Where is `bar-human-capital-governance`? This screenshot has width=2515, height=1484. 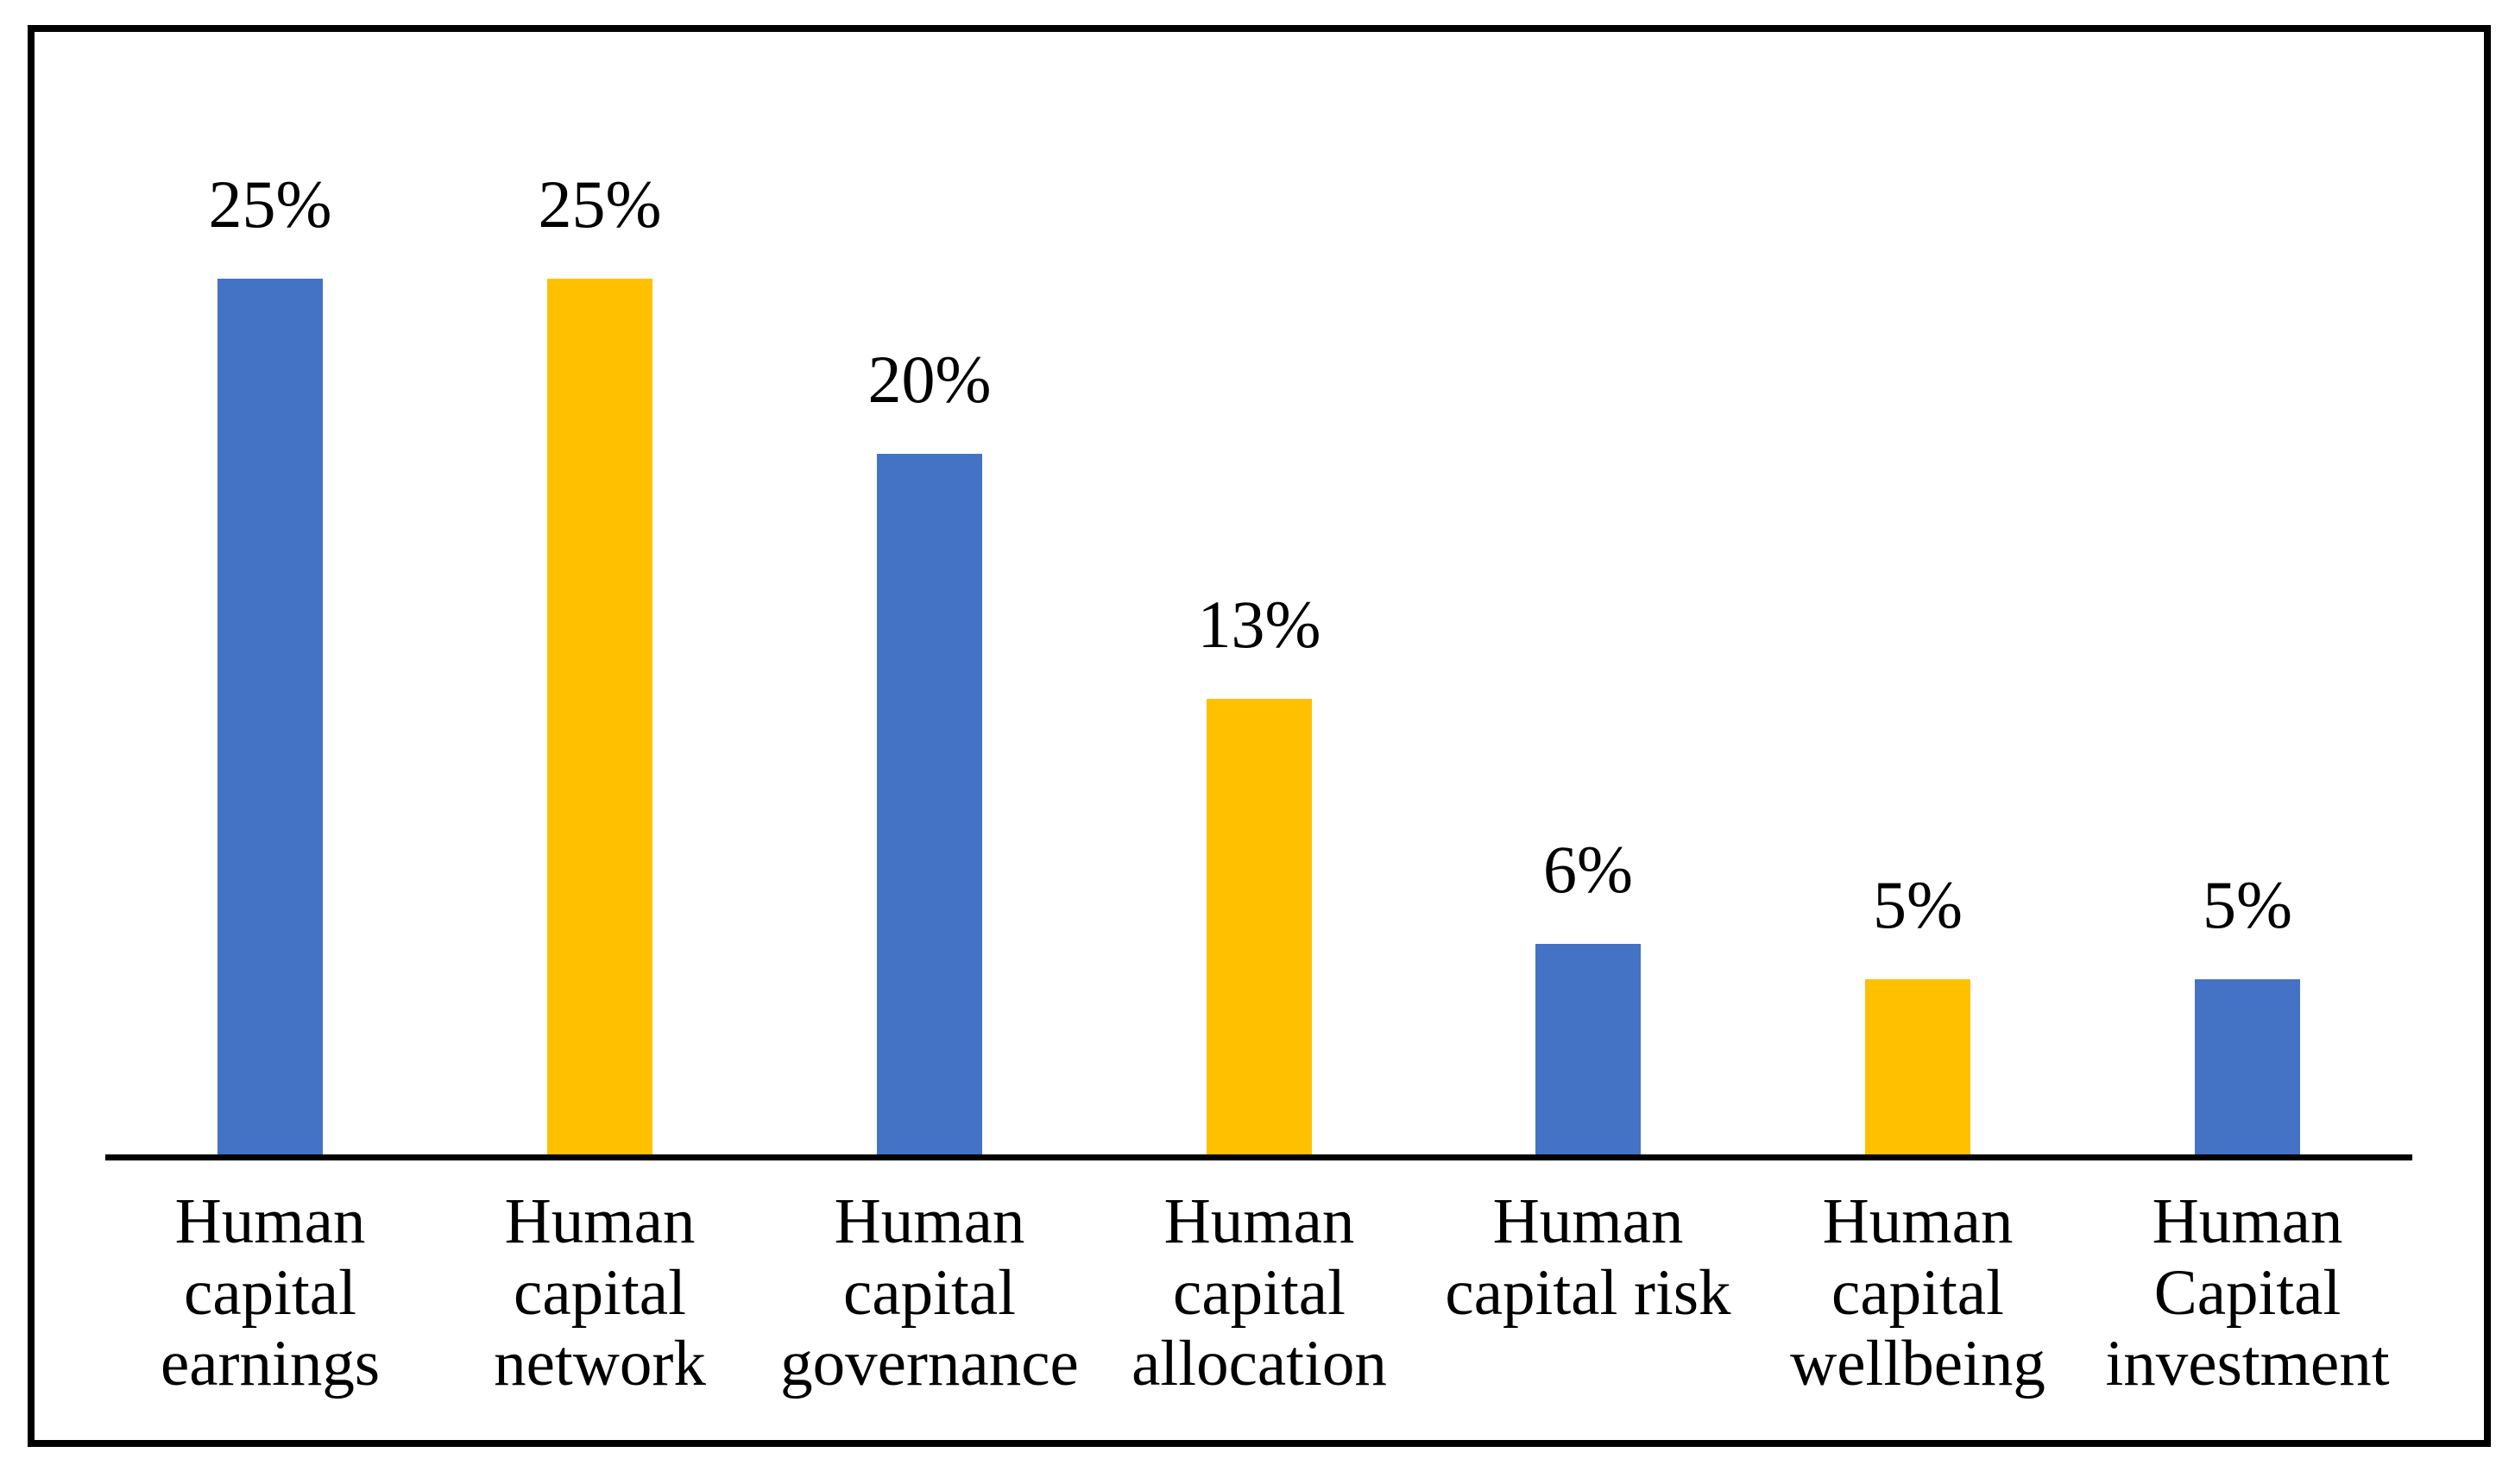
bar-human-capital-governance is located at coordinates (930, 804).